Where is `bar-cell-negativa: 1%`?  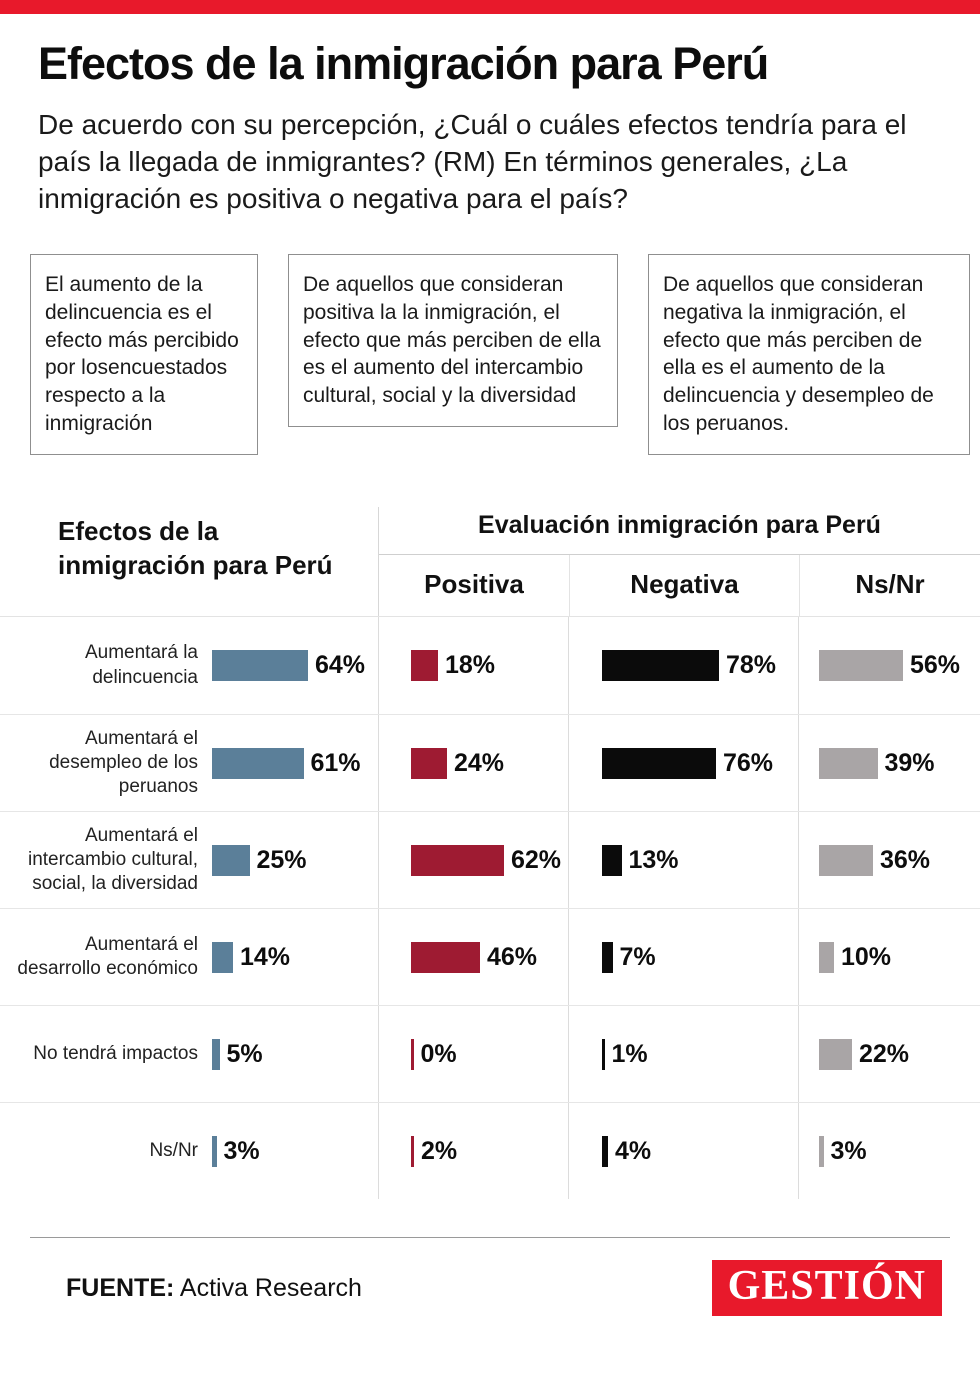 bar-cell-negativa: 1% is located at coordinates (683, 1054).